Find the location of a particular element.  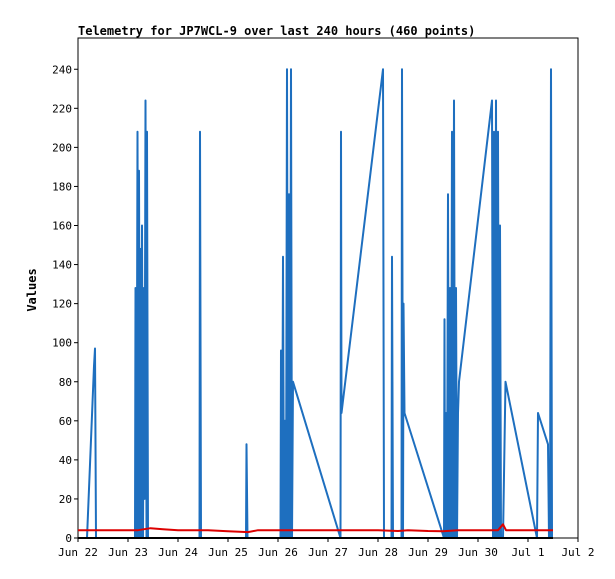

y-tick-label: 20 is located at coordinates (65, 499).